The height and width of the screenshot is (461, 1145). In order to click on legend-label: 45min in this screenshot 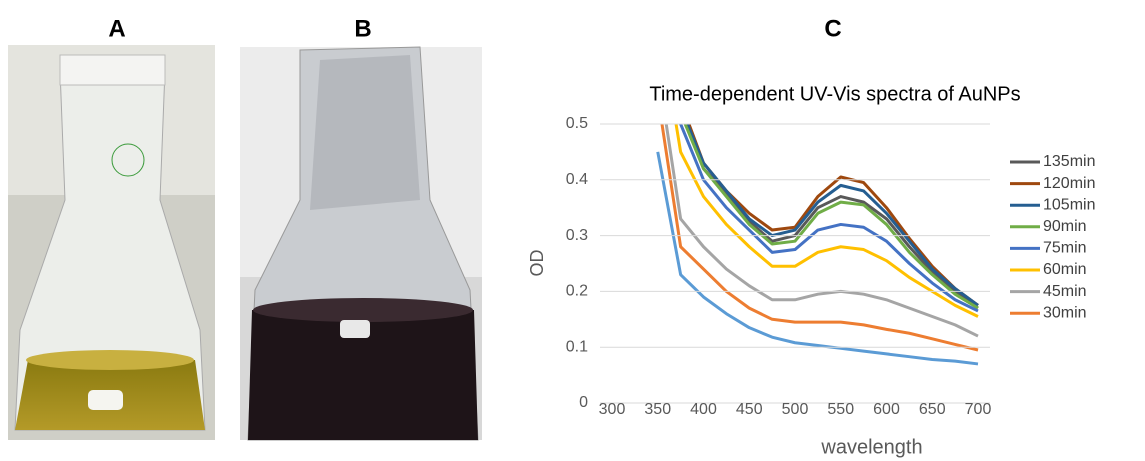, I will do `click(1065, 291)`.